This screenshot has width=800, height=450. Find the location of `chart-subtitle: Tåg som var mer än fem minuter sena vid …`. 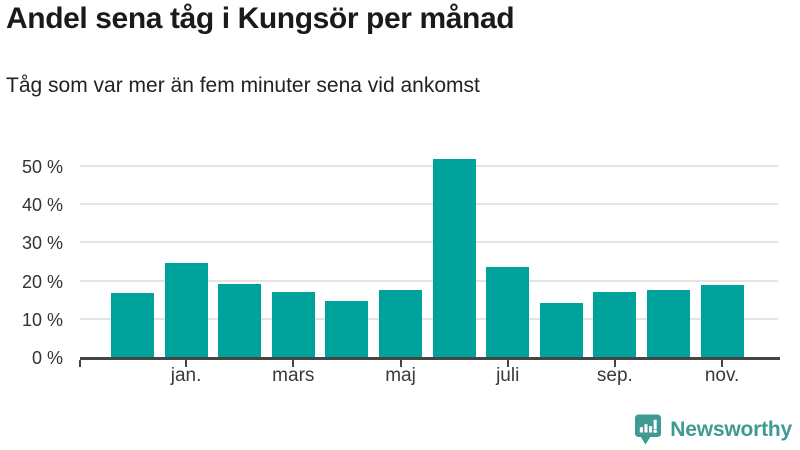

chart-subtitle: Tåg som var mer än fem minuter sena vid … is located at coordinates (243, 85).